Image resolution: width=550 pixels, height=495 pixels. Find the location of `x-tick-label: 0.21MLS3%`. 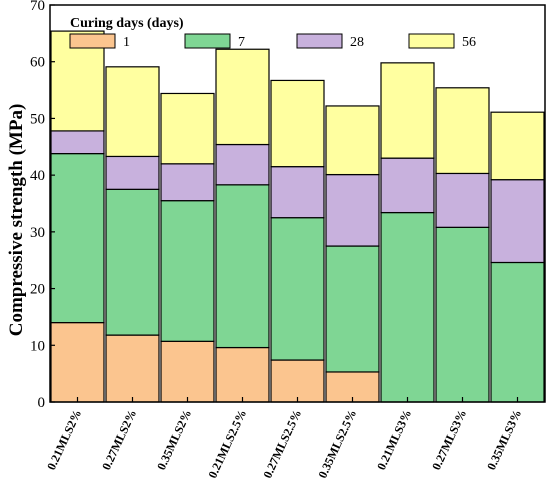

x-tick-label: 0.21MLS3% is located at coordinates (394, 439).